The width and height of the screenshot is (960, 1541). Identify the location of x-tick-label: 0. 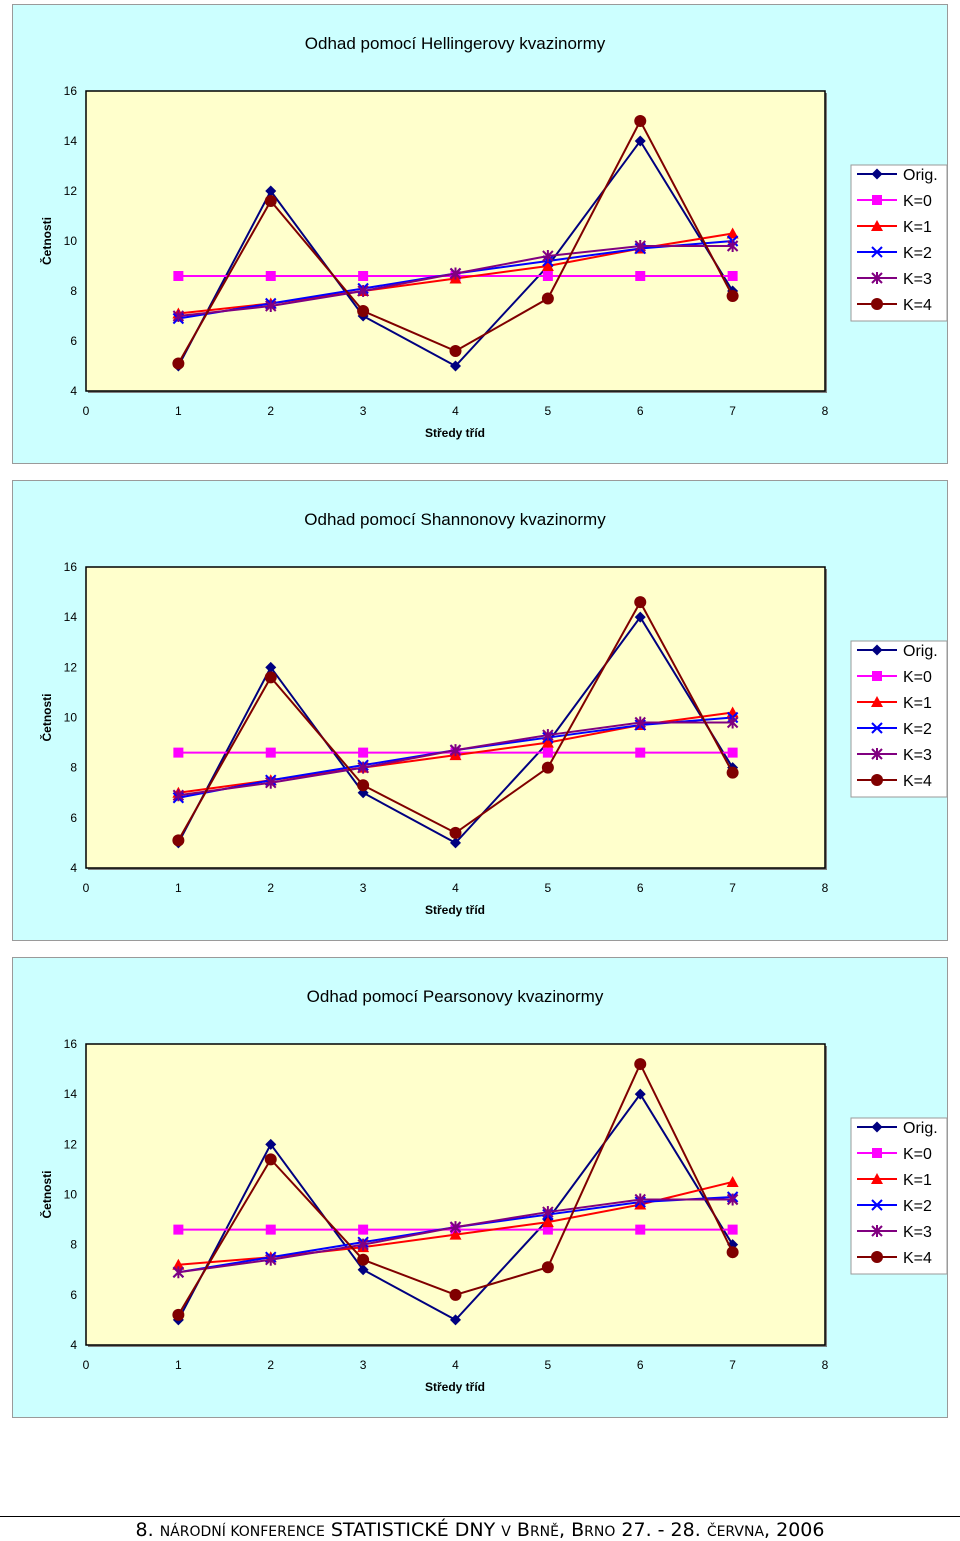
(86, 411).